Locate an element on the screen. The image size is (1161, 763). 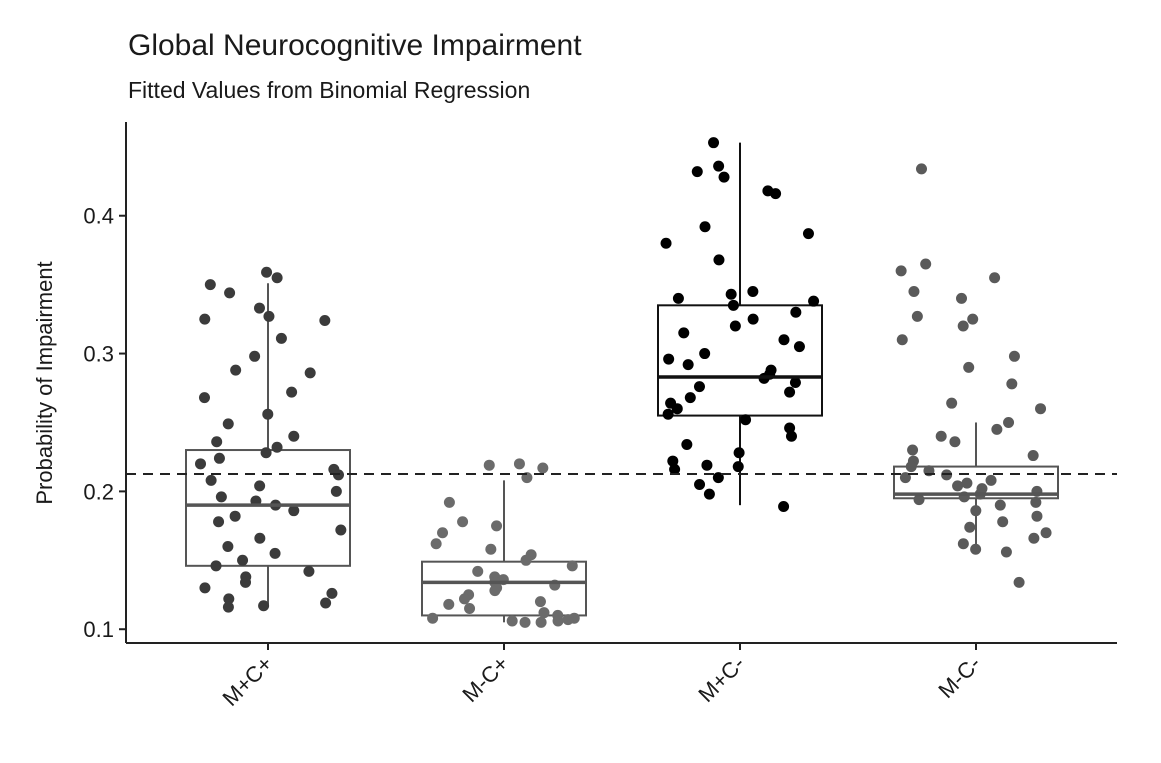
y-tick-label: 0.1 is located at coordinates (98, 629).